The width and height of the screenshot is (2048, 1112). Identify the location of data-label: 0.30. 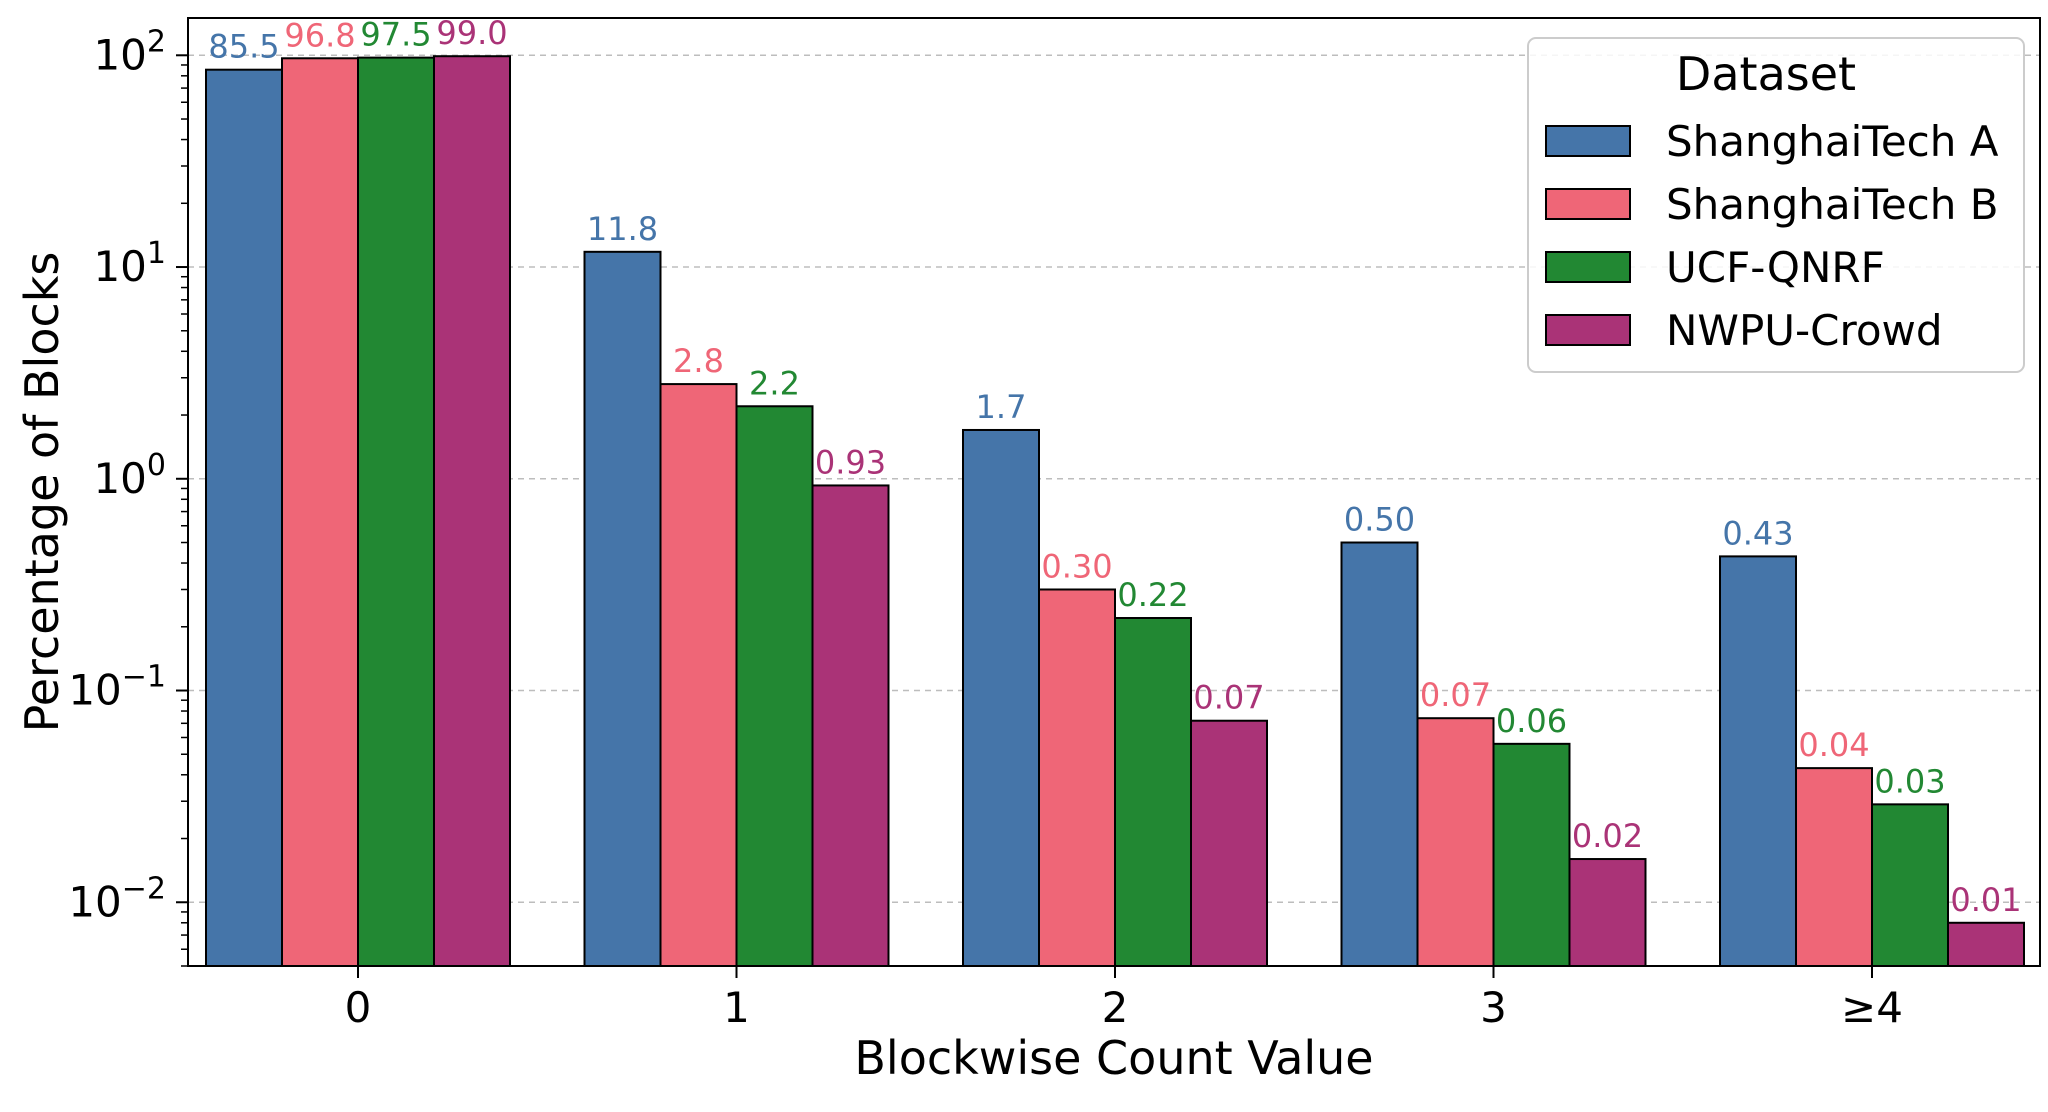
(1076, 566).